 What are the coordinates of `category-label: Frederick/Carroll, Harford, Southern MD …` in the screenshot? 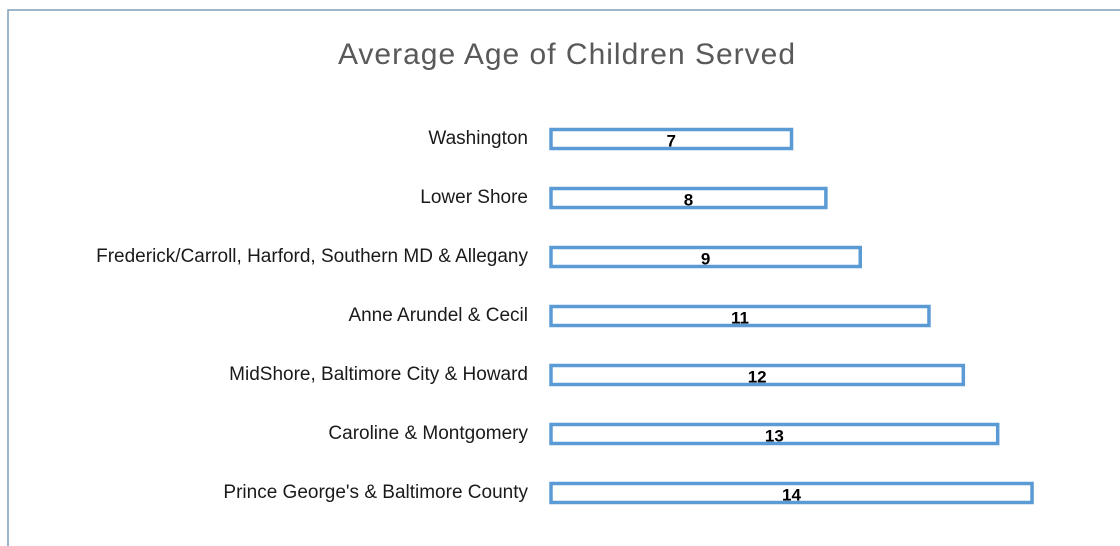 It's located at (312, 256).